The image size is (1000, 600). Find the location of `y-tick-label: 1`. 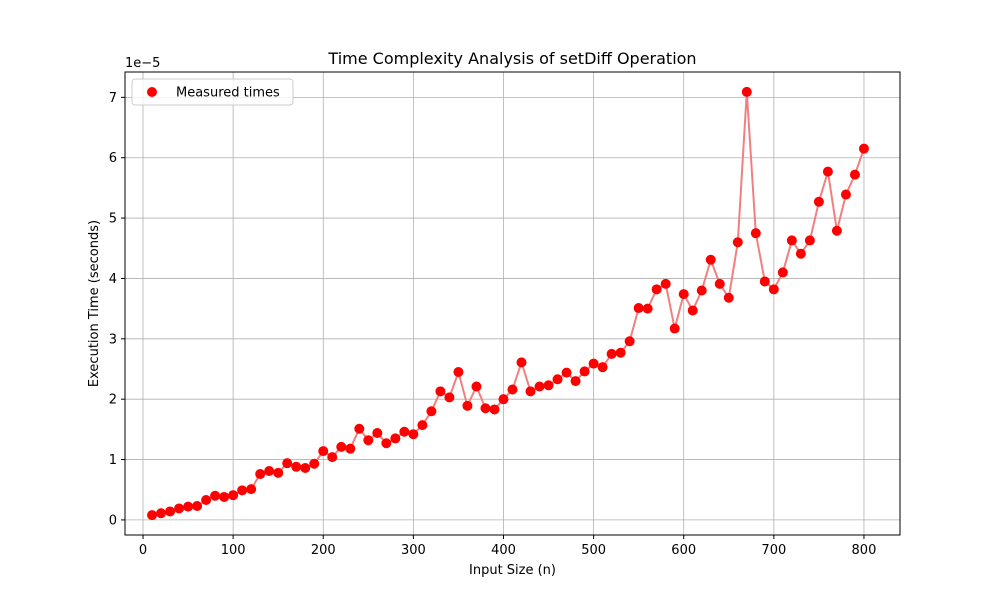

y-tick-label: 1 is located at coordinates (113, 460).